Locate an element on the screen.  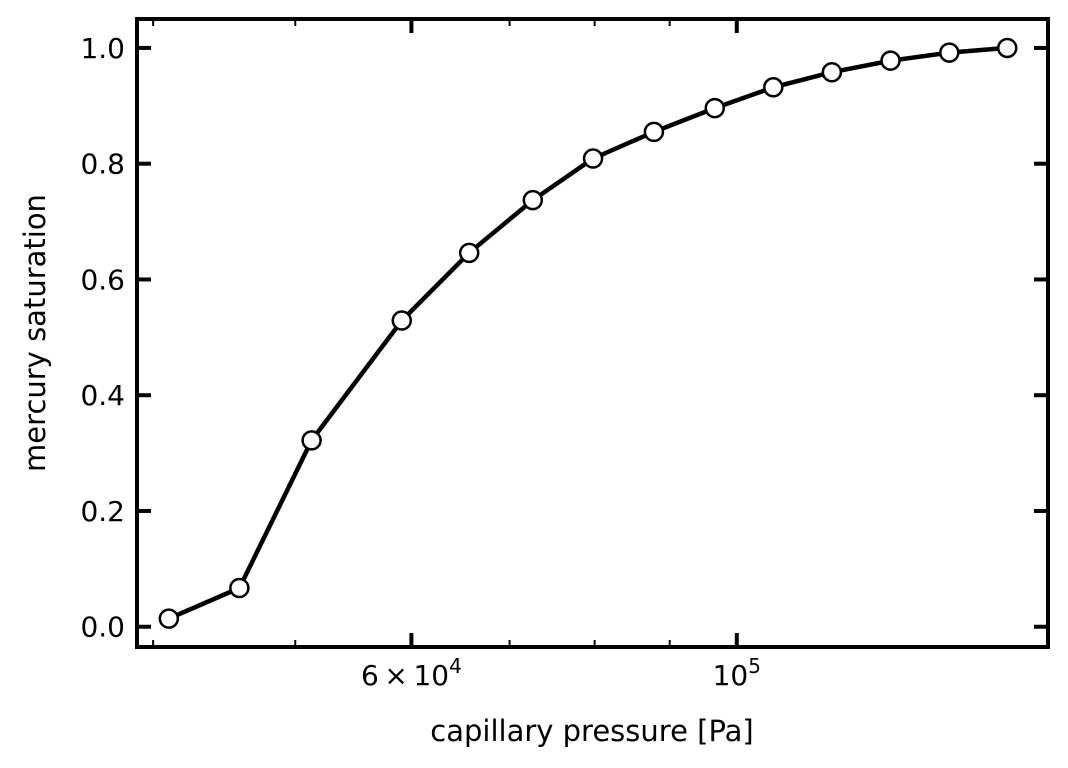
y-tick-label: 0.8 is located at coordinates (102, 164).